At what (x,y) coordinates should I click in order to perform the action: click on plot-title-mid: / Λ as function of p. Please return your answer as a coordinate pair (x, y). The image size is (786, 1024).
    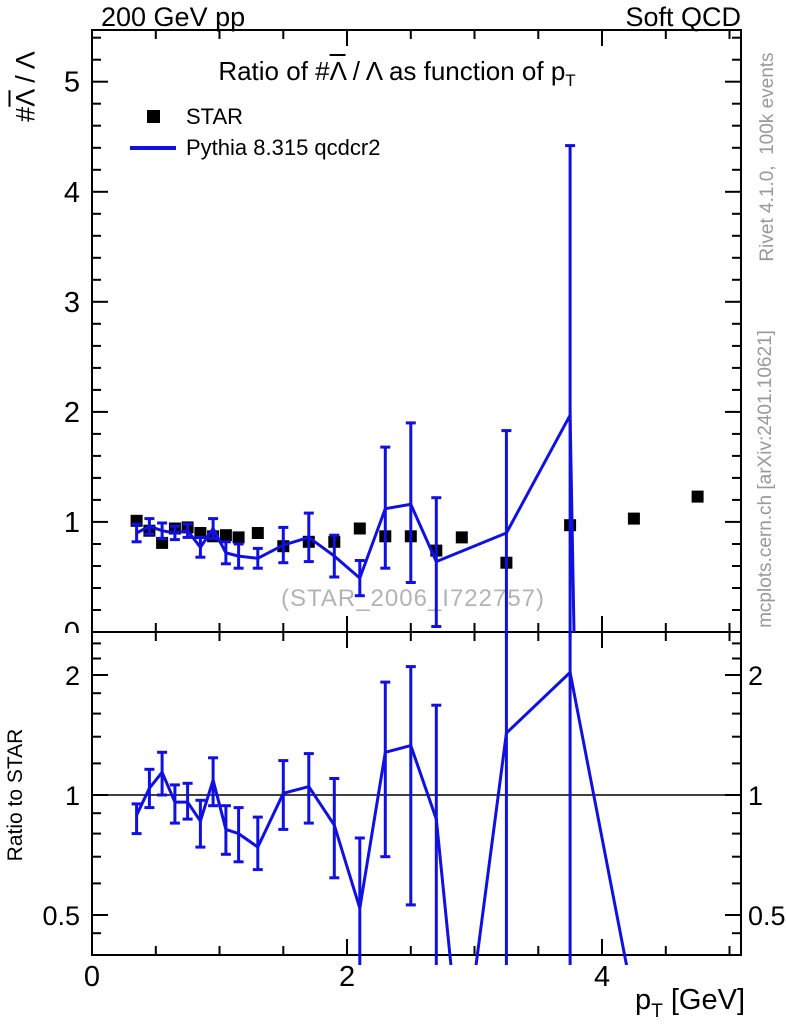
    Looking at the image, I should click on (455, 71).